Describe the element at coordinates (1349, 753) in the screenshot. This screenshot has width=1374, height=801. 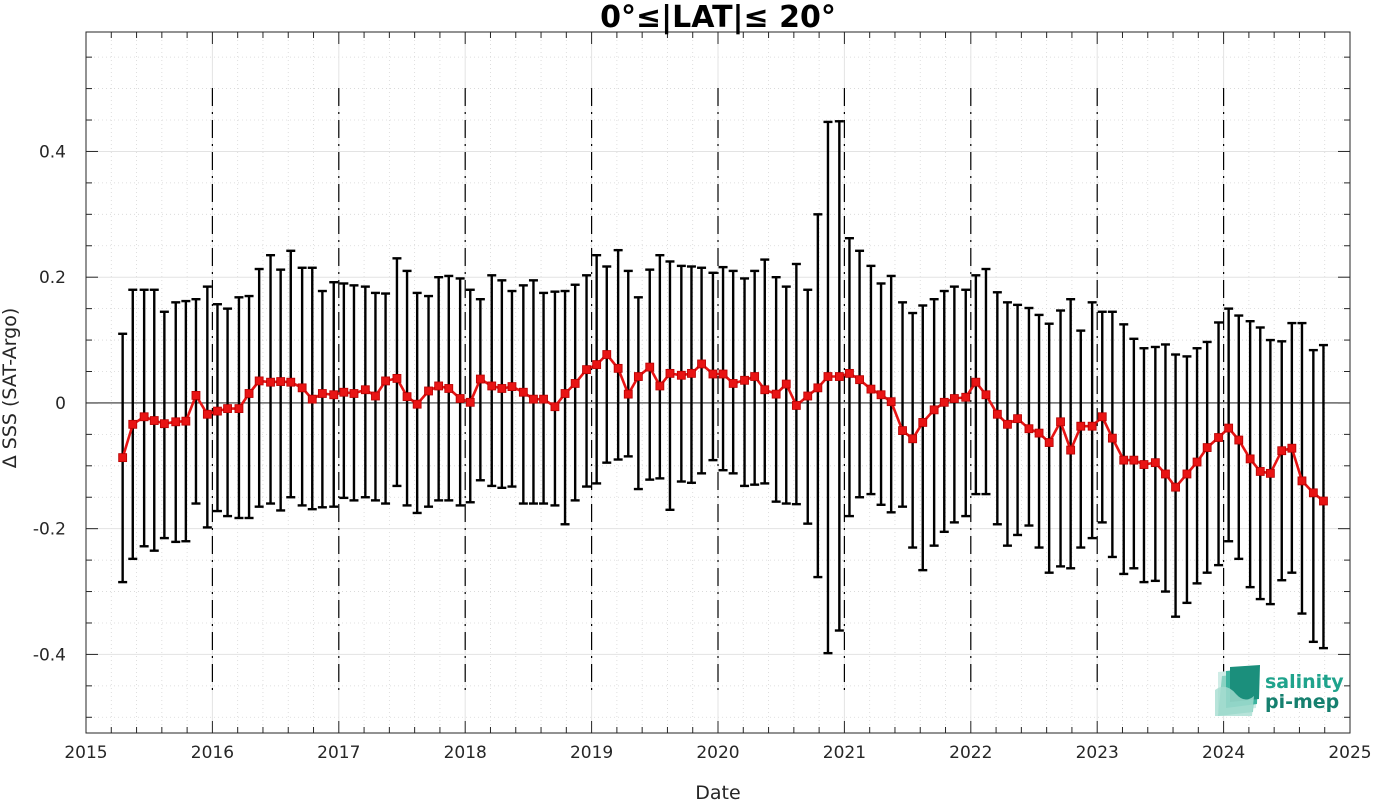
I see `x-tick-label: 2025` at that location.